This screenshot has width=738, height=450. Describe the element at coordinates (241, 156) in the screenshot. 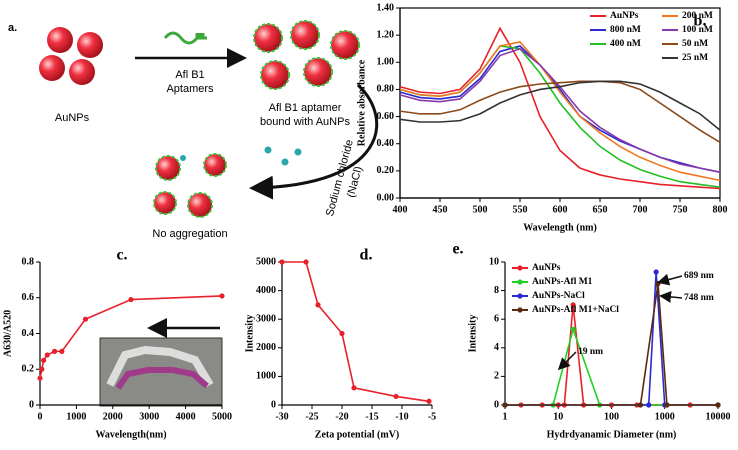

I see `ions` at that location.